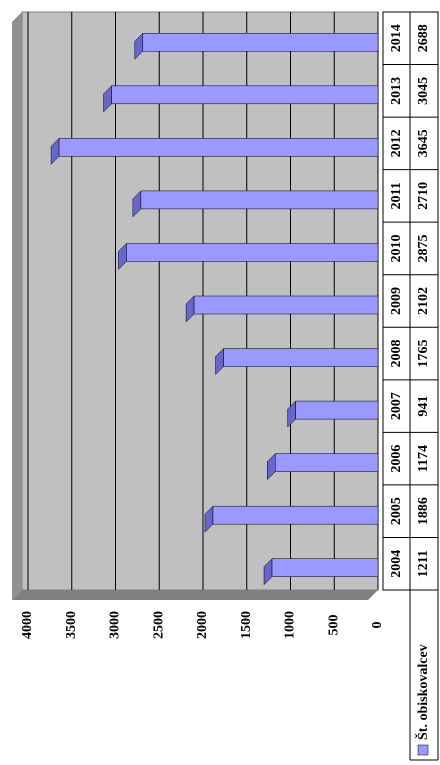  What do you see at coordinates (423, 91) in the screenshot?
I see `table-value: 3045` at bounding box center [423, 91].